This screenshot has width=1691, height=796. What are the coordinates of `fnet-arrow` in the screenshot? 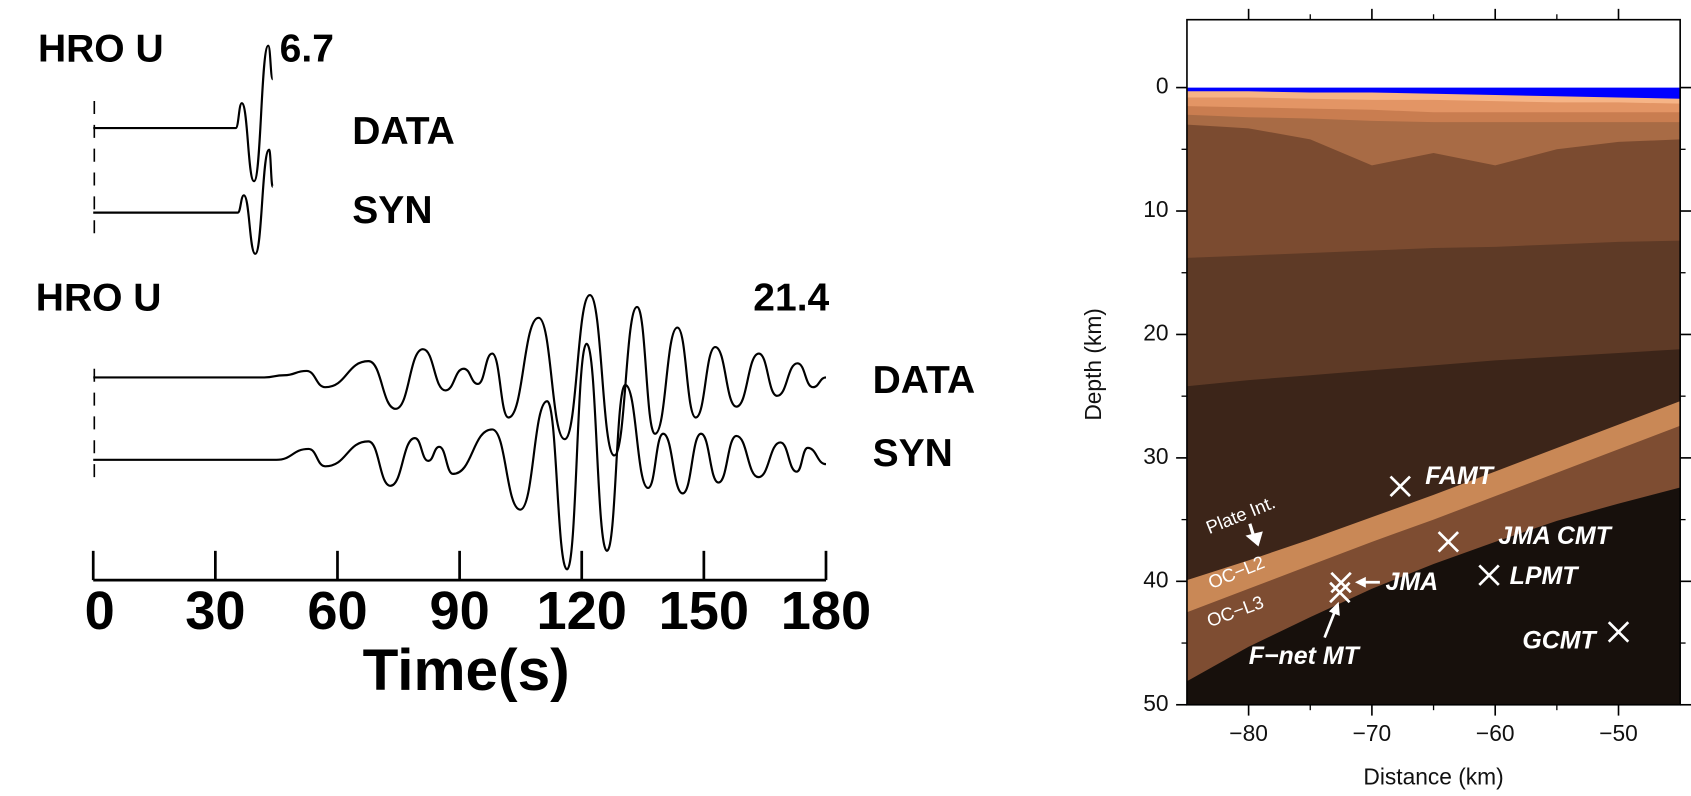 It's located at (1329, 625).